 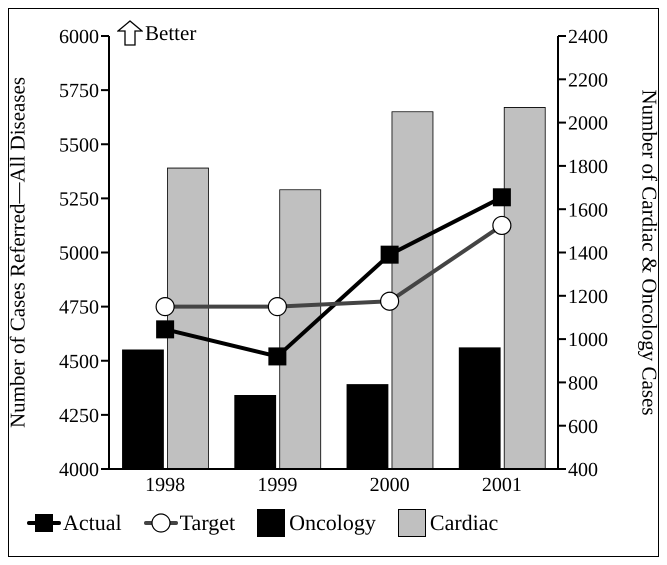 I want to click on legend-label: Cardiac, so click(x=463, y=523).